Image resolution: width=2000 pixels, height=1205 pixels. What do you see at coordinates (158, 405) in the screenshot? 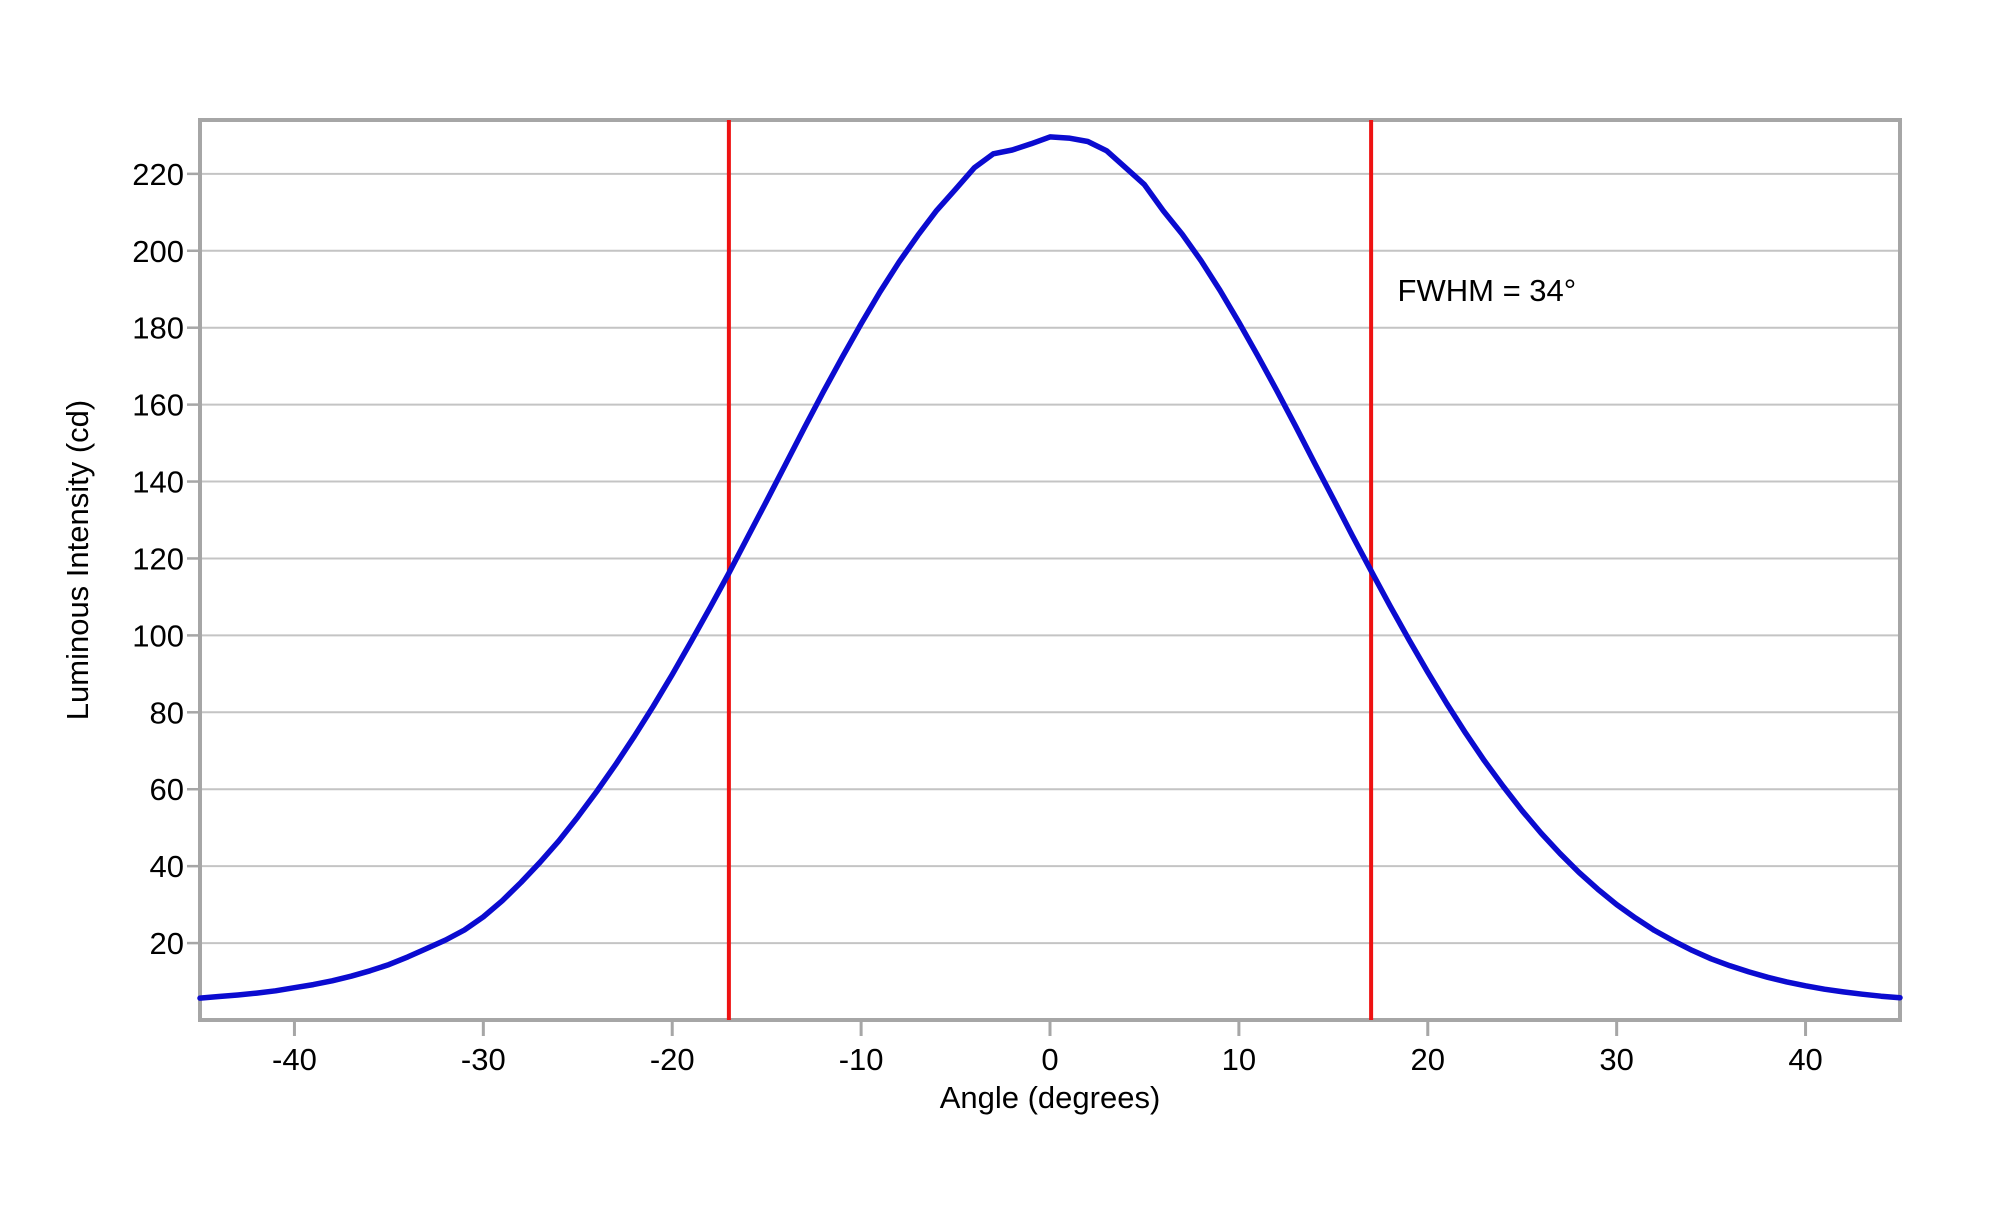
I see `y-tick-label: 160` at bounding box center [158, 405].